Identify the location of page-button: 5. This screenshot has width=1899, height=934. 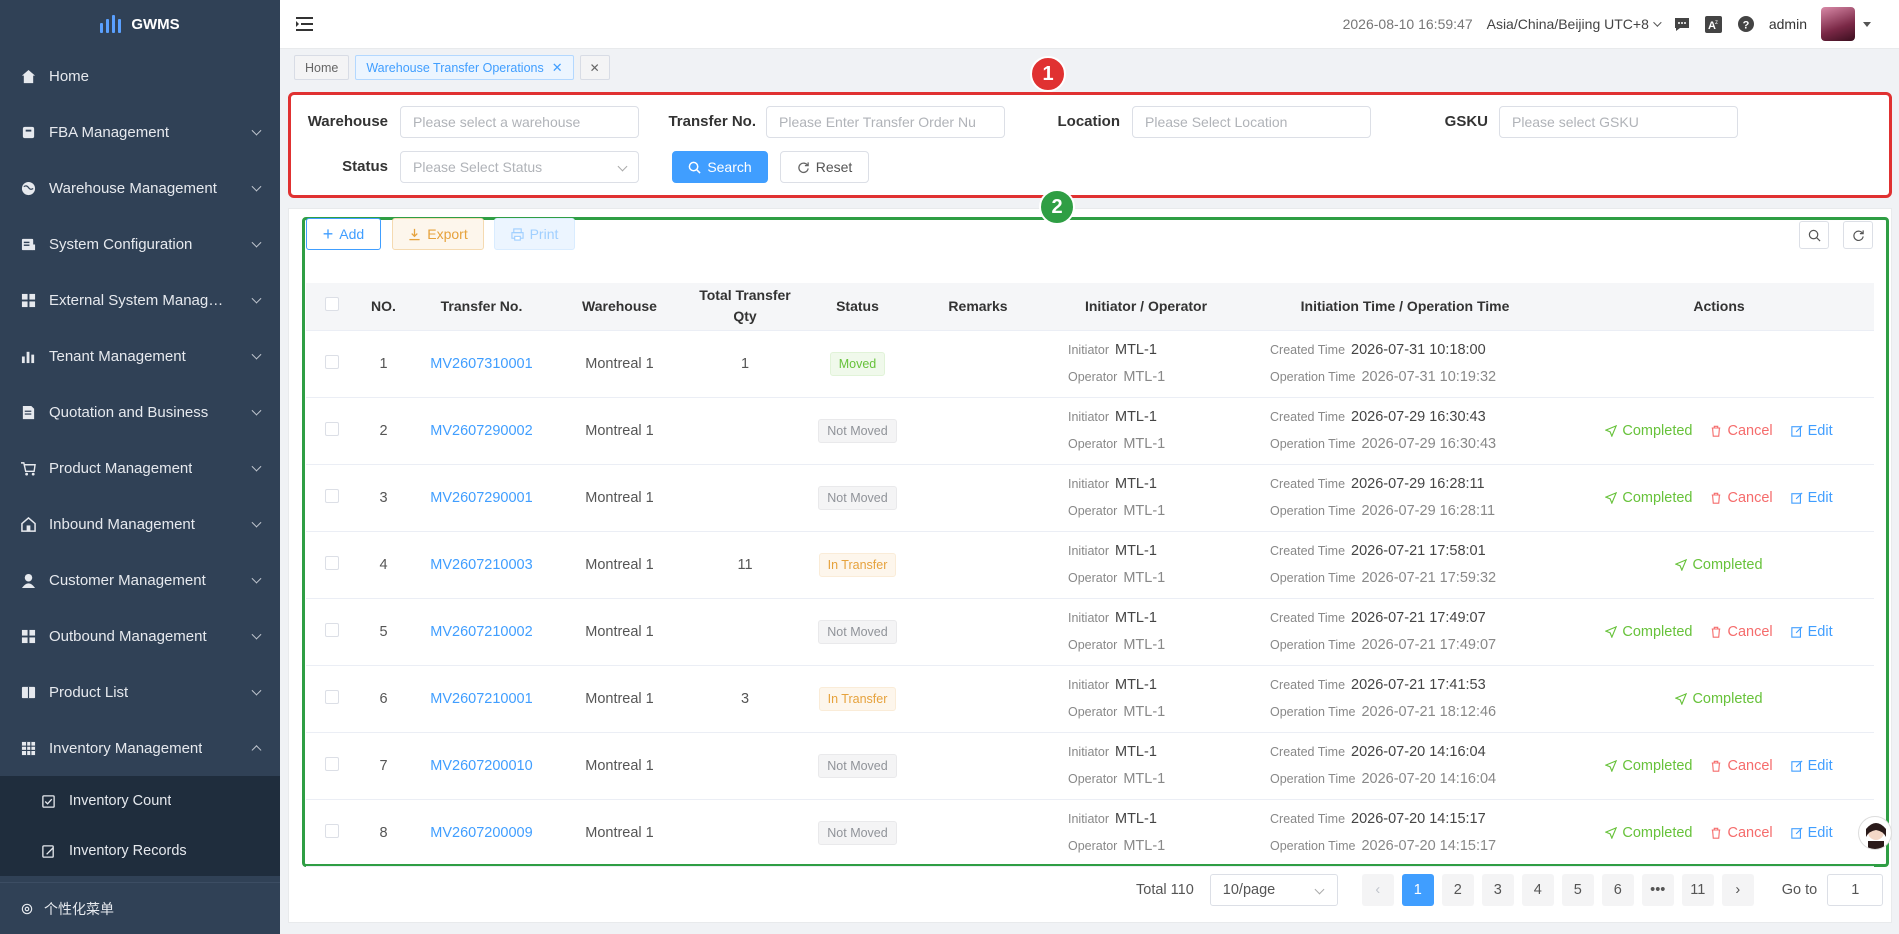
(1577, 890).